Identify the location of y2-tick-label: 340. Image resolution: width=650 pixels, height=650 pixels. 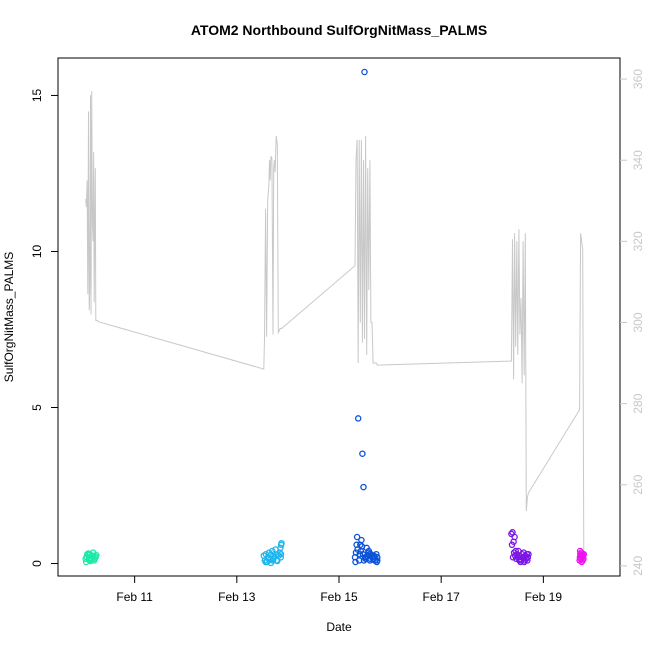
(638, 160).